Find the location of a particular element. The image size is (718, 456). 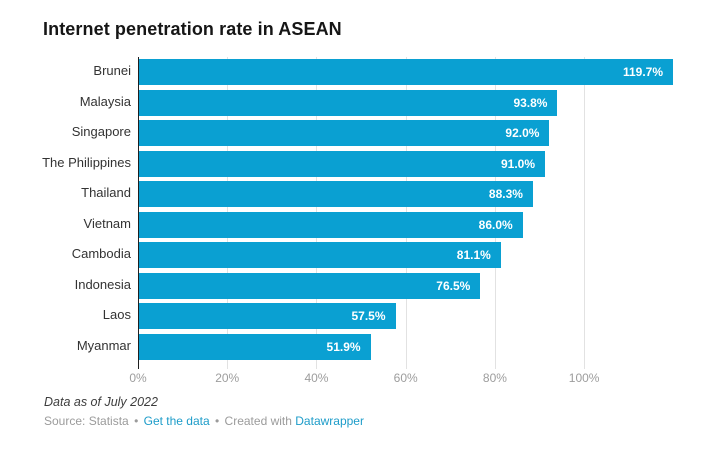

category-label: Cambodia is located at coordinates (101, 253).